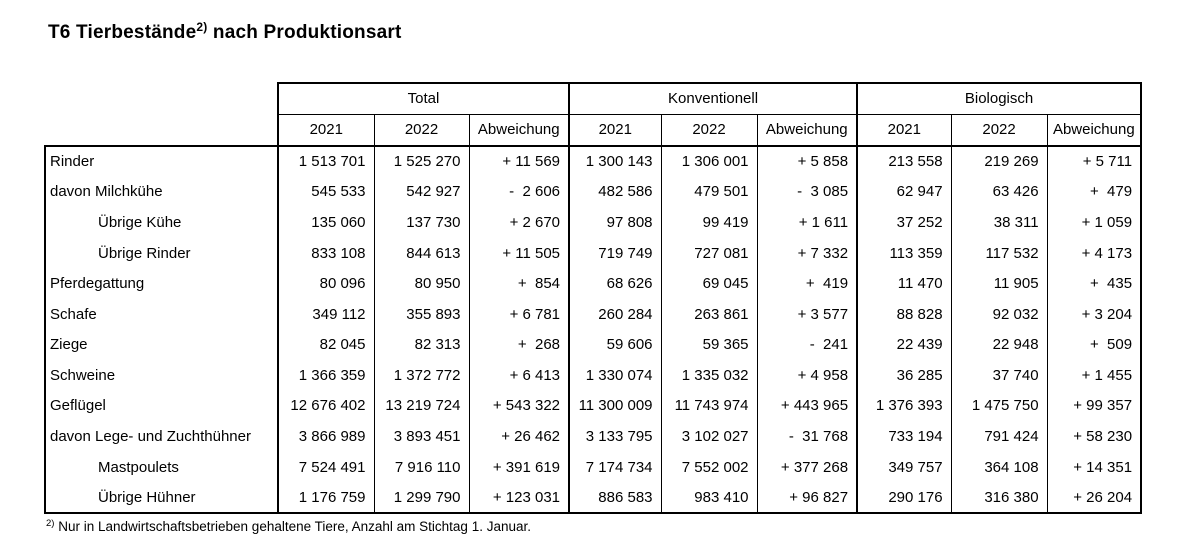 This screenshot has height=548, width=1180. I want to click on table-cell: + 2 670, so click(519, 222).